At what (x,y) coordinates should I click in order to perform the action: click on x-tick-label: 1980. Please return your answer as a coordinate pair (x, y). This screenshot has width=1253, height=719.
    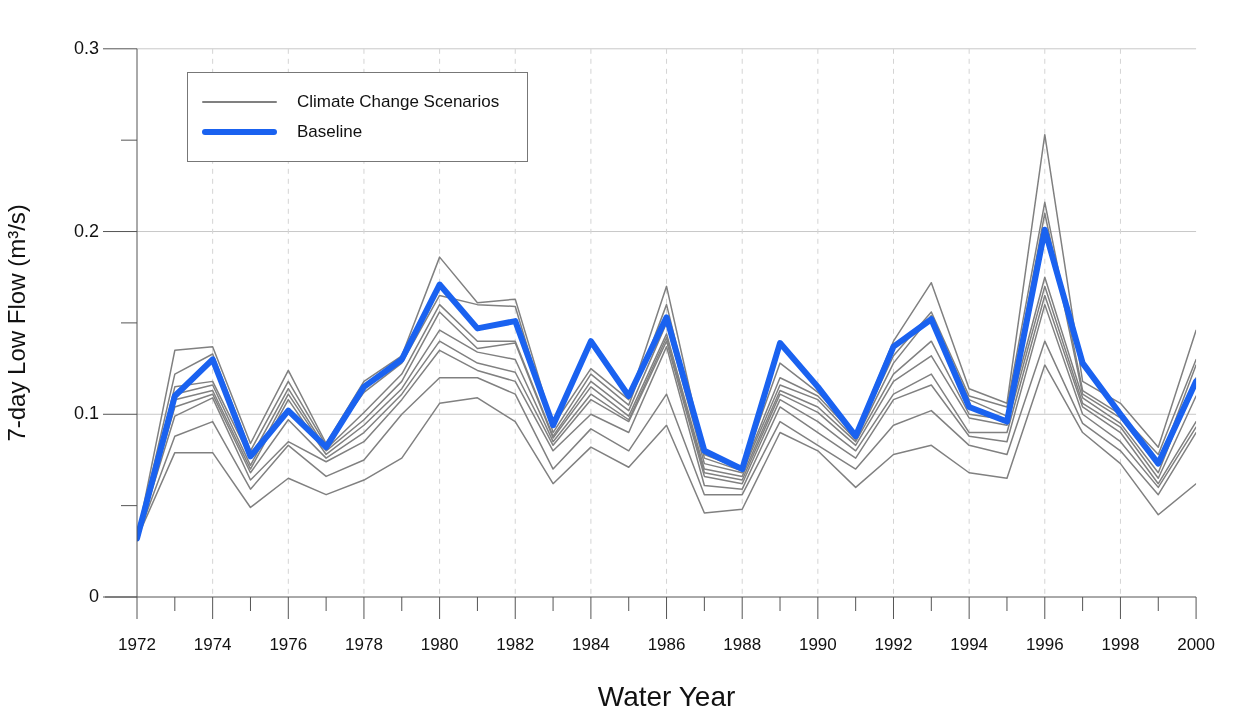
    Looking at the image, I should click on (439, 644).